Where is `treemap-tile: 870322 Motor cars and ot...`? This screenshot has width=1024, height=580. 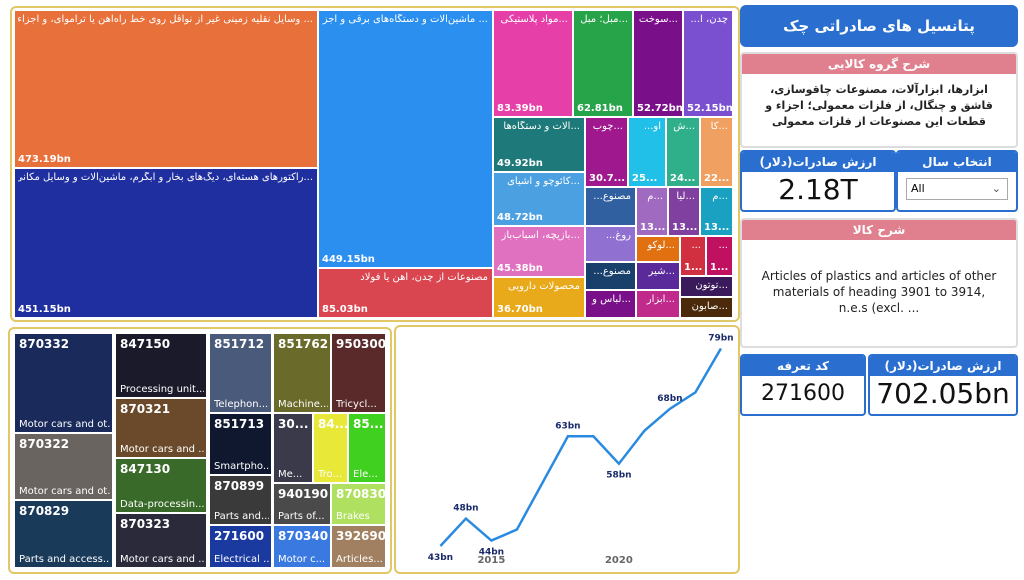 treemap-tile: 870322 Motor cars and ot... is located at coordinates (63, 466).